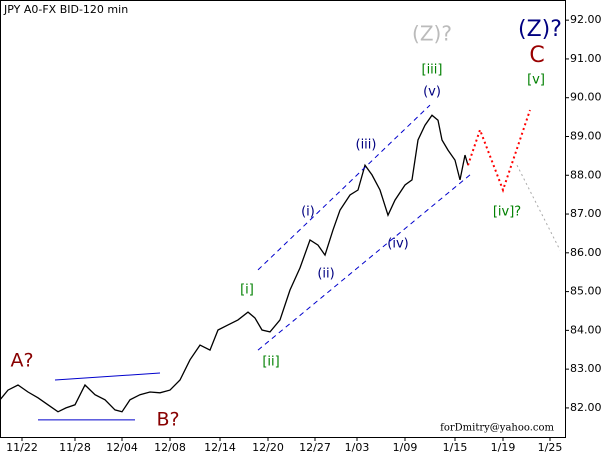  Describe the element at coordinates (432, 92) in the screenshot. I see `wave-label: (v)` at that location.